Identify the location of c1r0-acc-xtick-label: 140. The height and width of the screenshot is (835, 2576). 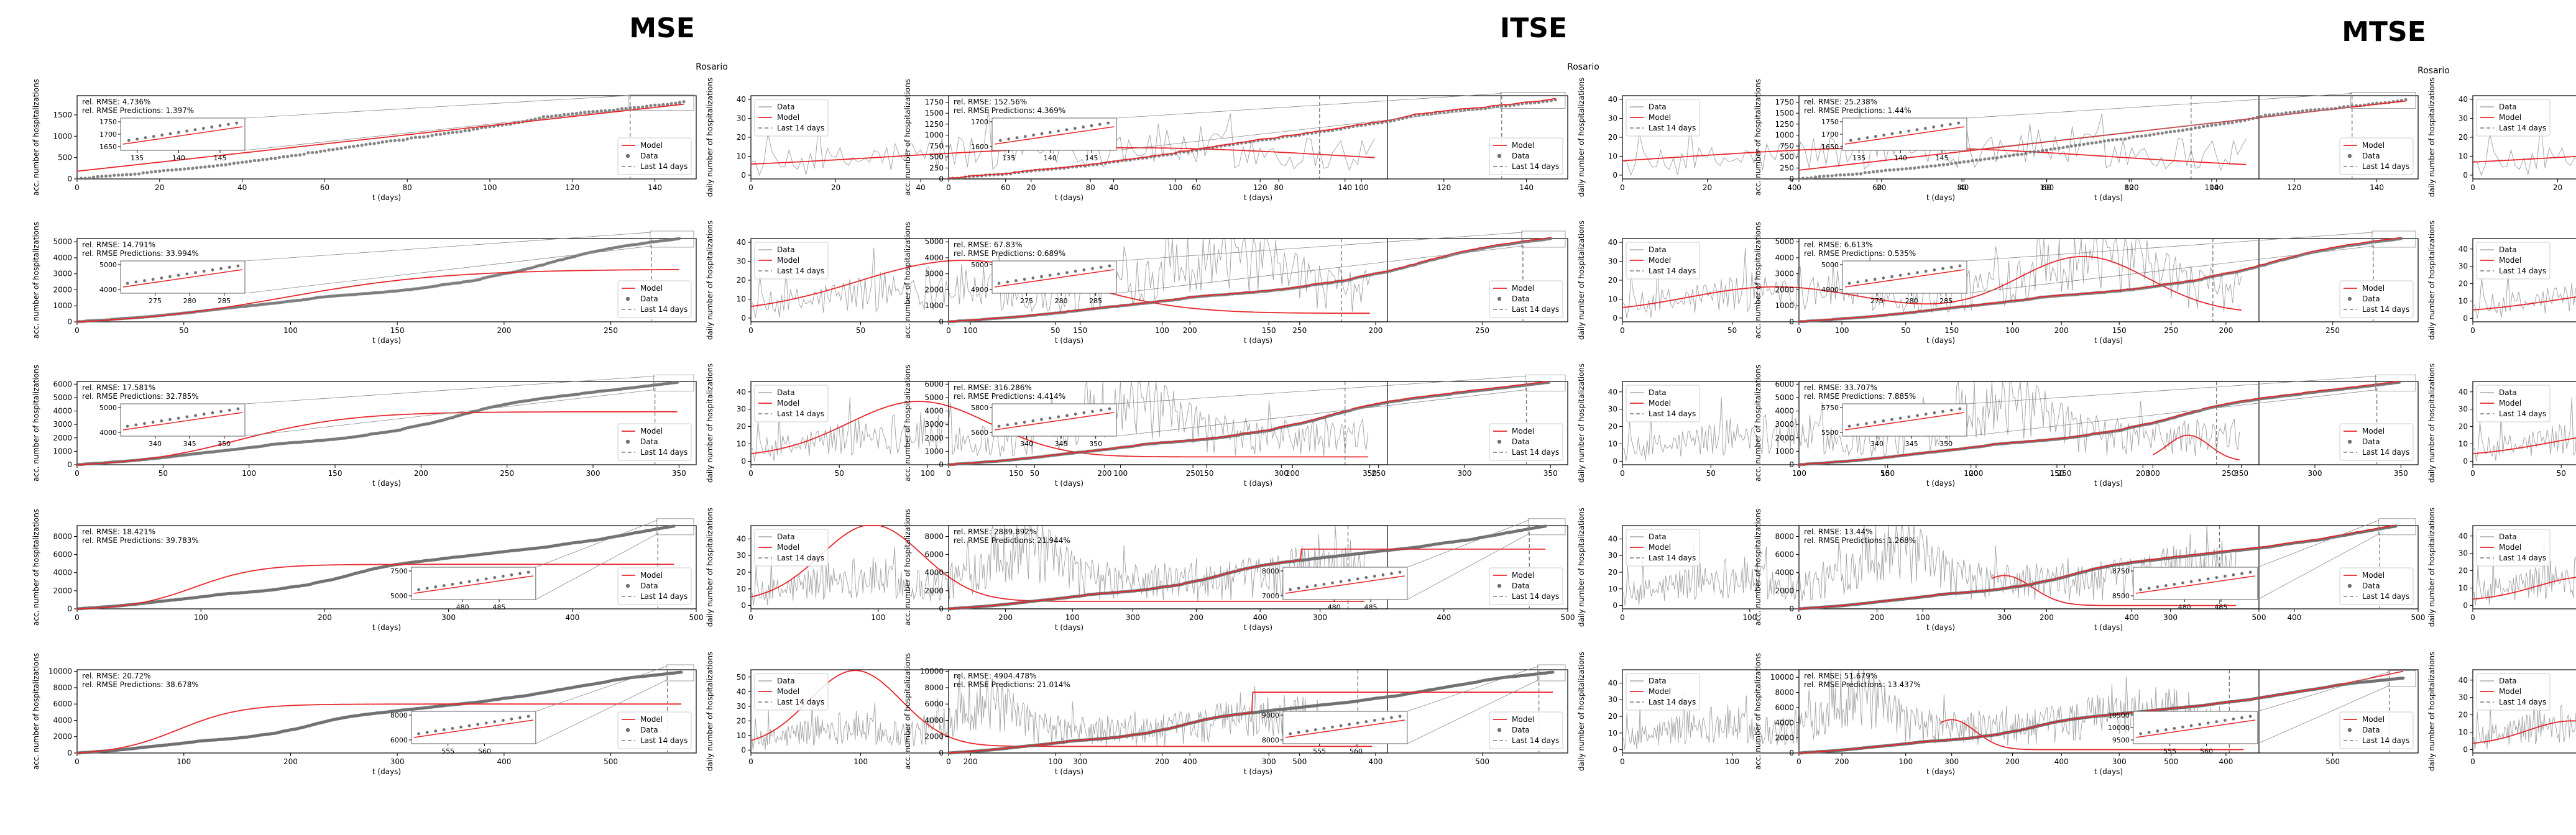
(1526, 187).